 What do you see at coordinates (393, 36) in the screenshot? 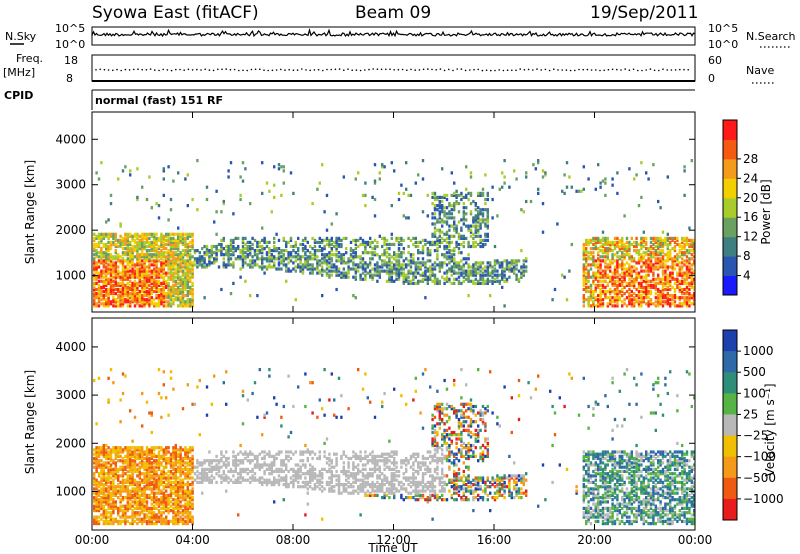
I see `nsky-panel-frame` at bounding box center [393, 36].